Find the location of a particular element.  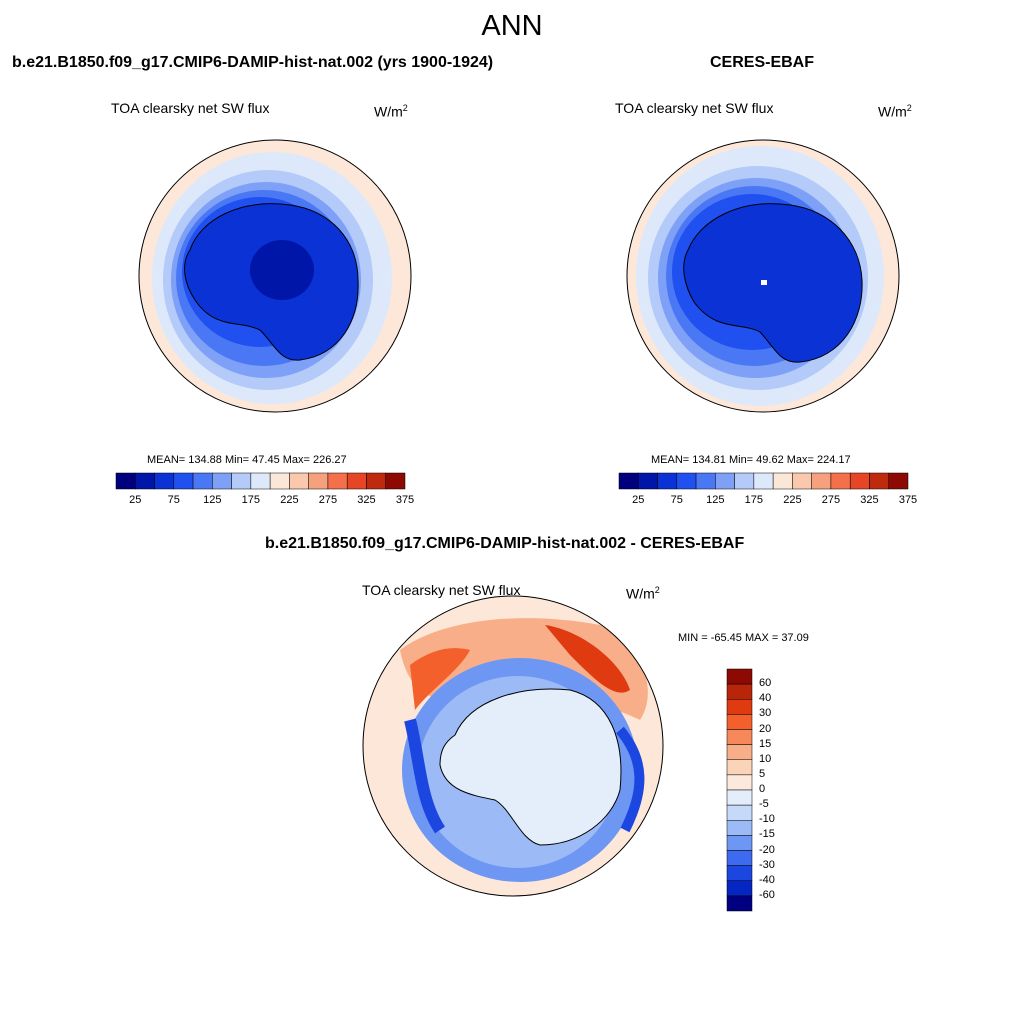

colorbar-tick-label: 15 is located at coordinates (765, 743).